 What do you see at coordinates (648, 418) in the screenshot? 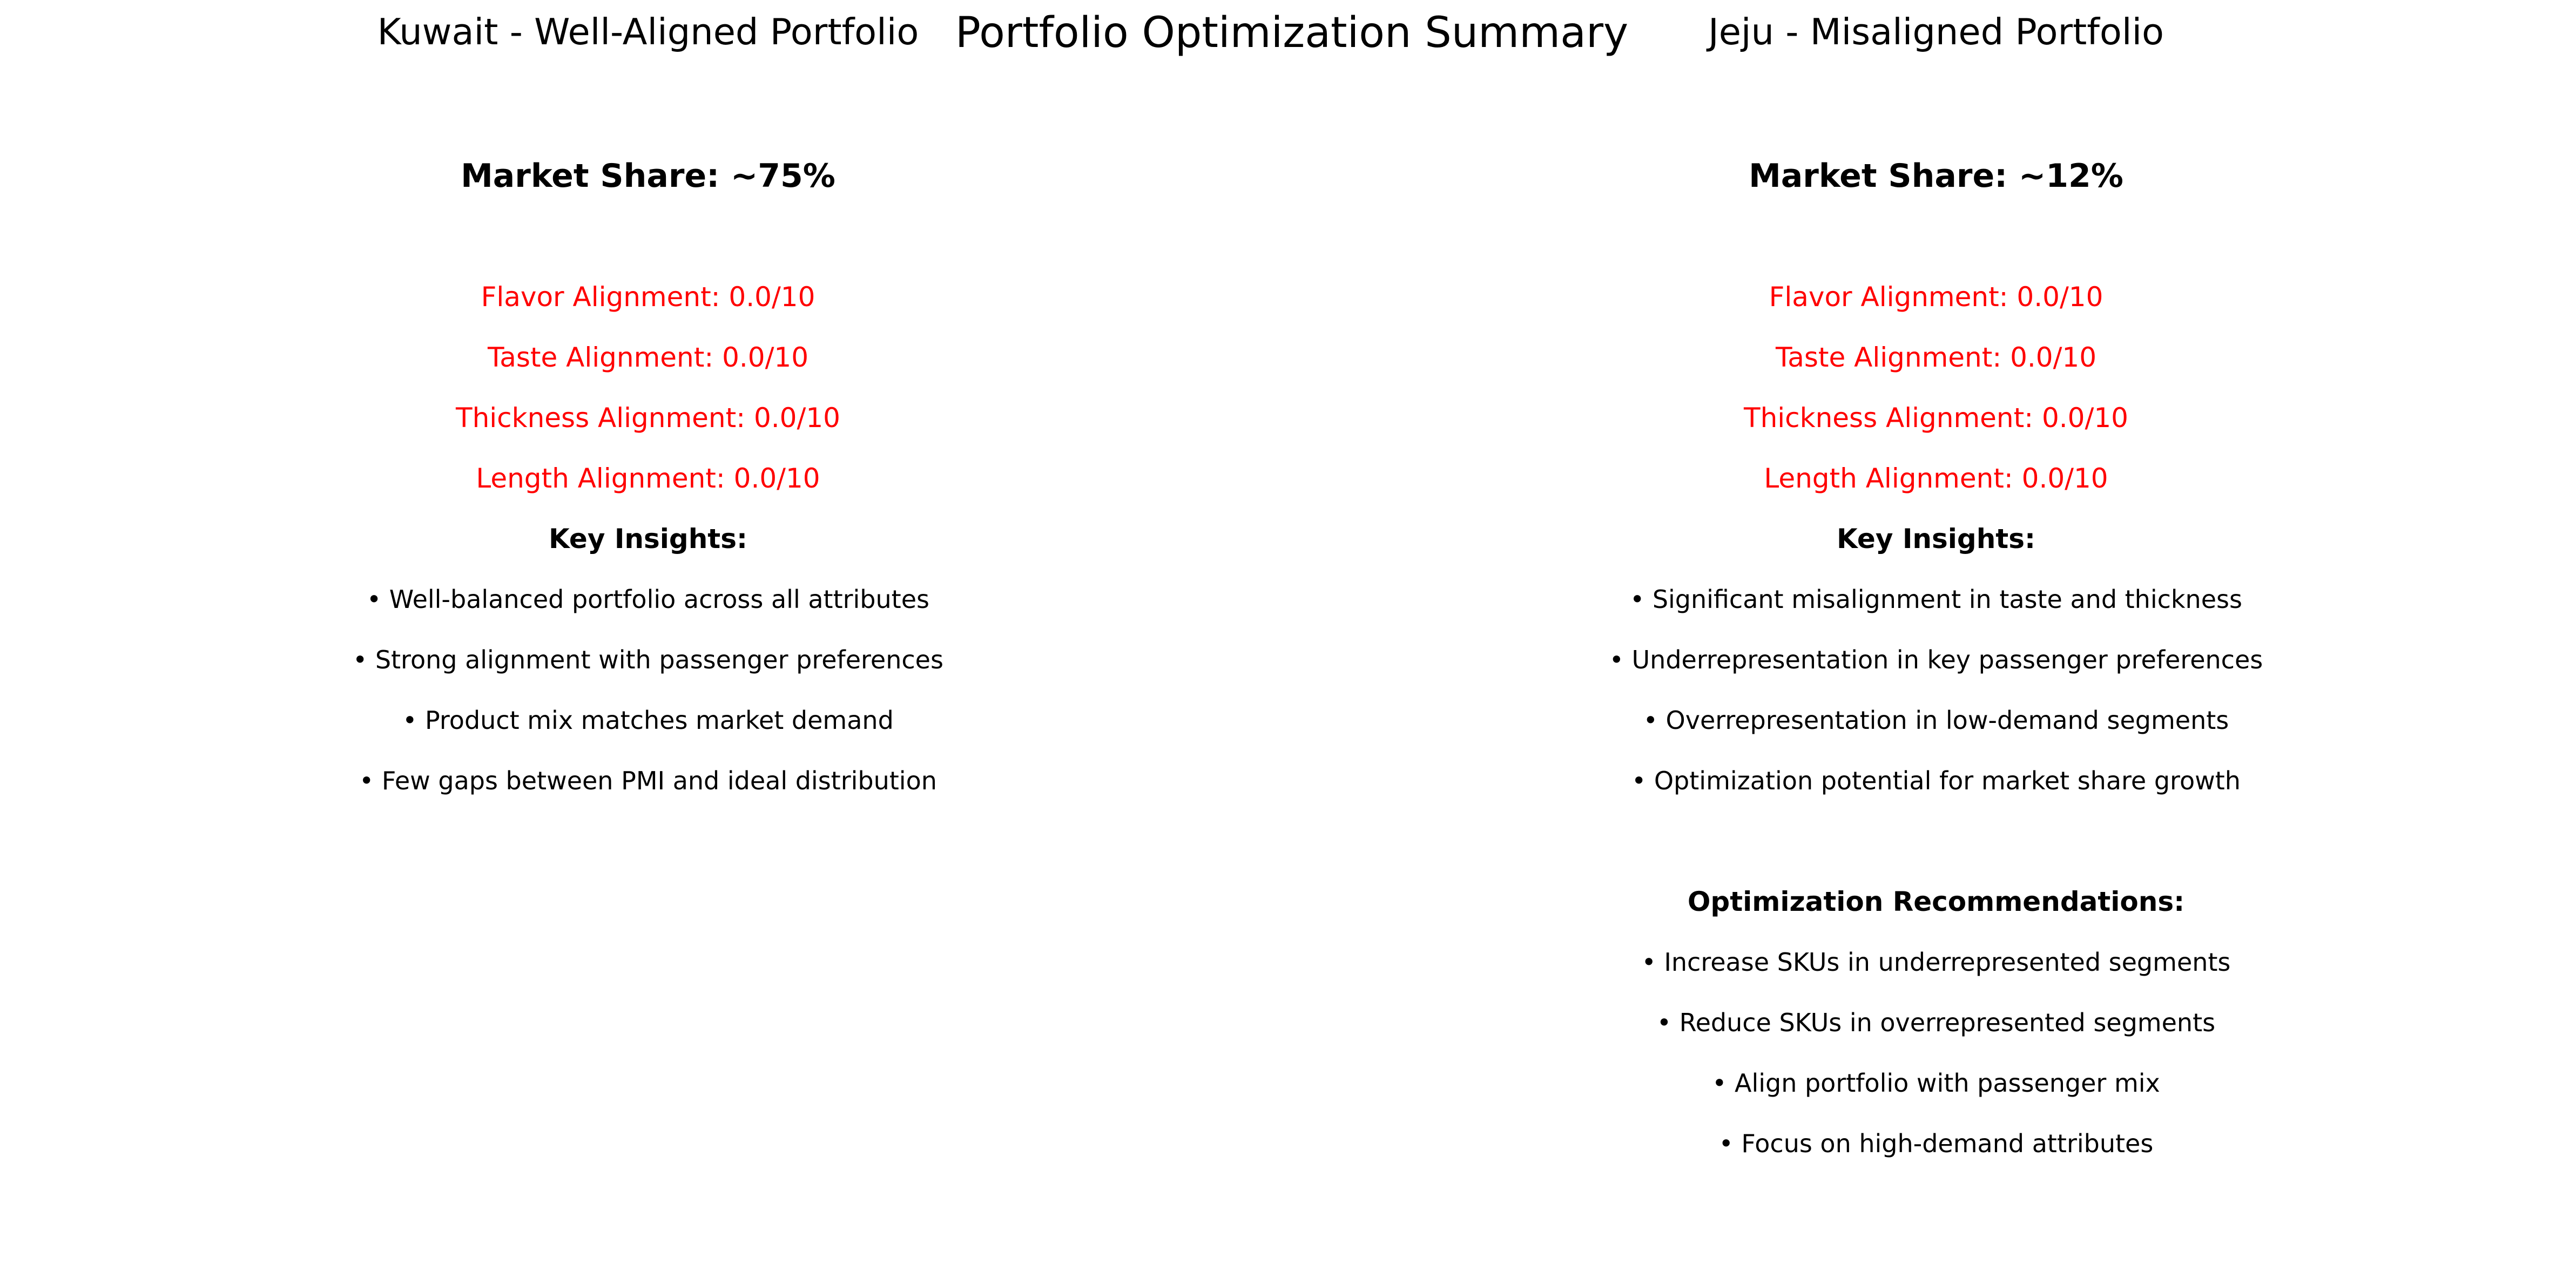
I see `thickness-alignment-kuwait: Thickness Alignment: 0.0/10` at bounding box center [648, 418].